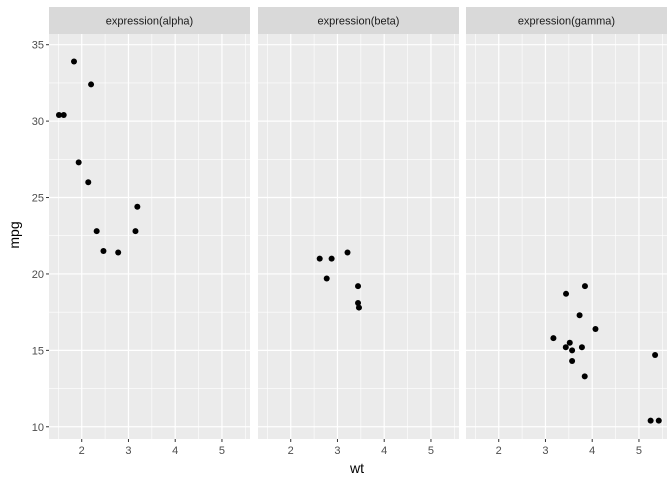  I want to click on y-tick-label: 35, so click(38, 46).